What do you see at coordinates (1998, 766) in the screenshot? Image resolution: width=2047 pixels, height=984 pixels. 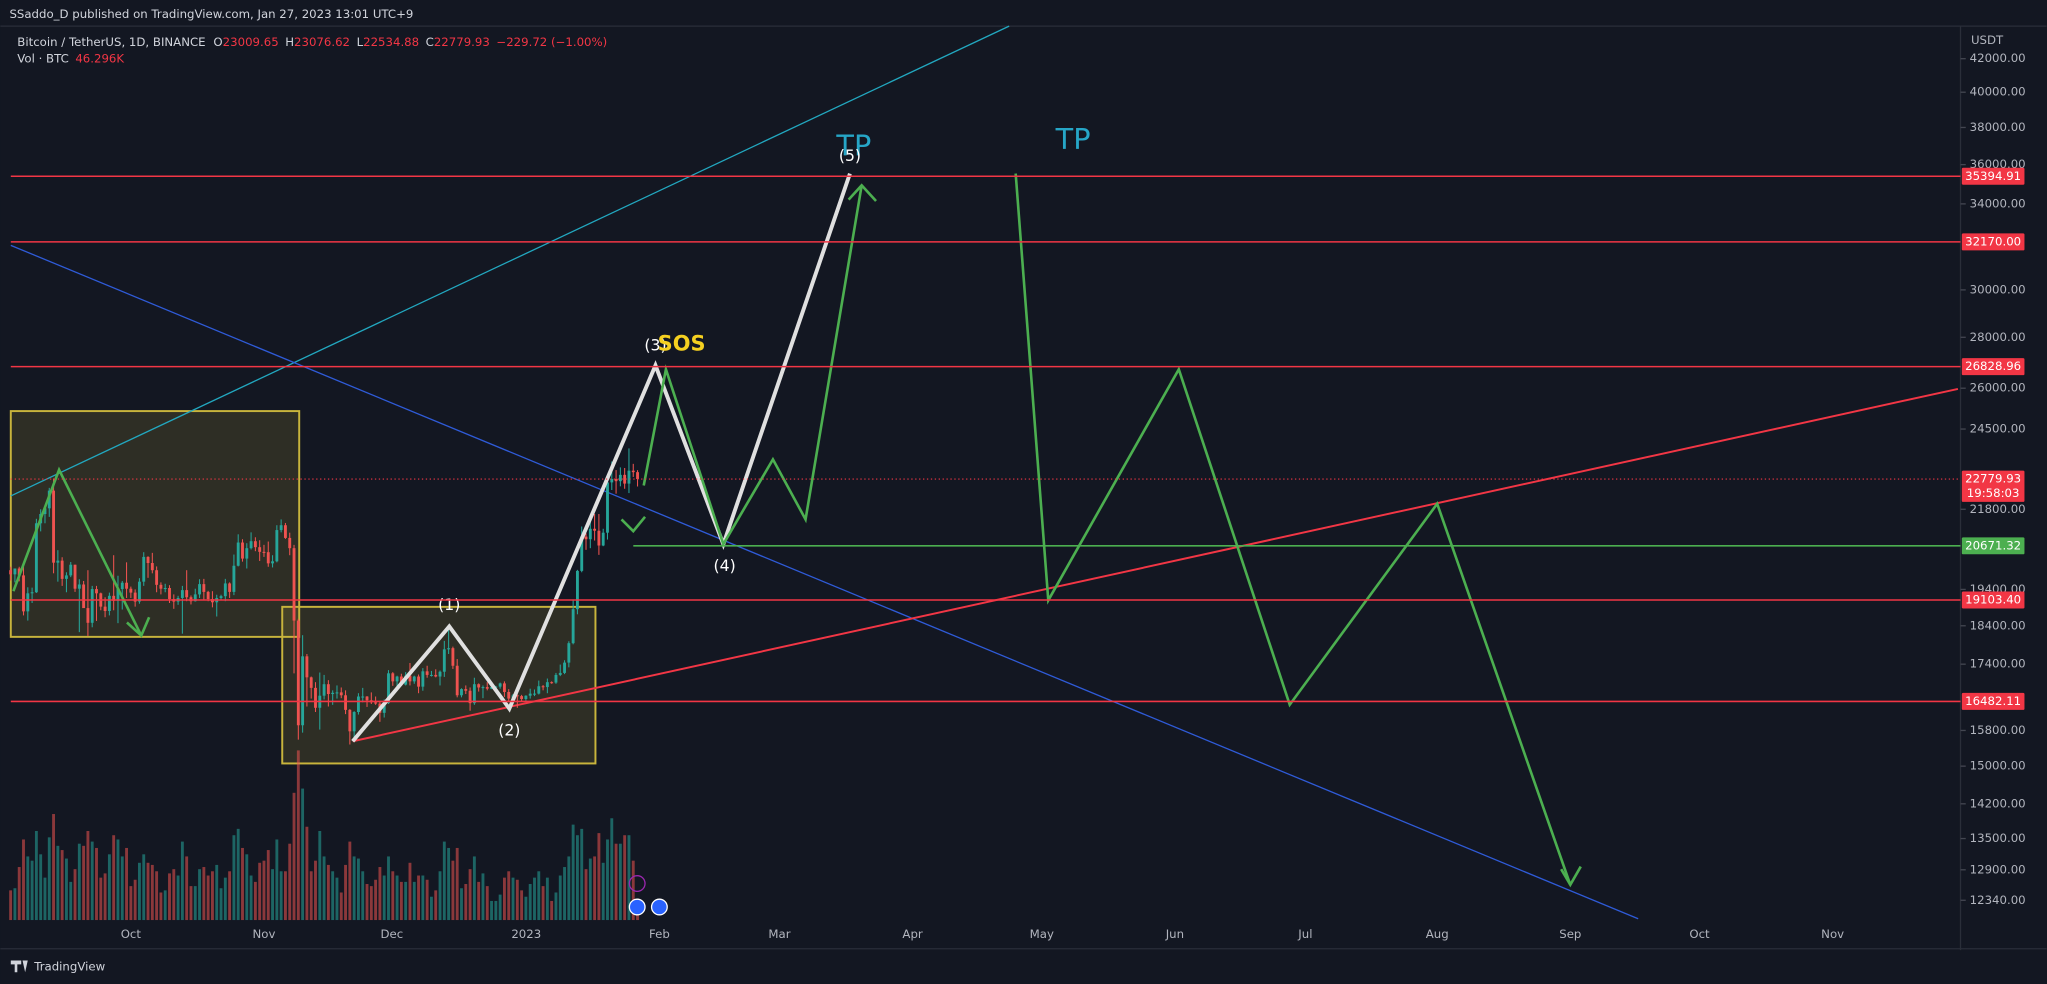 I see `y-tick-label: 15000.00` at bounding box center [1998, 766].